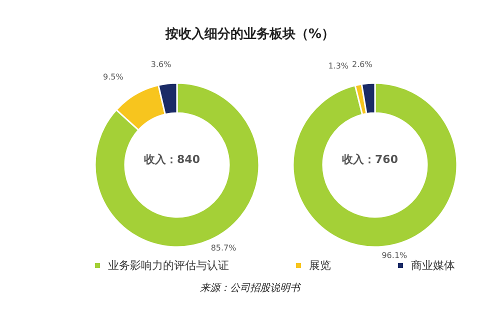 The image size is (500, 320). Describe the element at coordinates (113, 77) in the screenshot. I see `data-label: 9.5%` at that location.